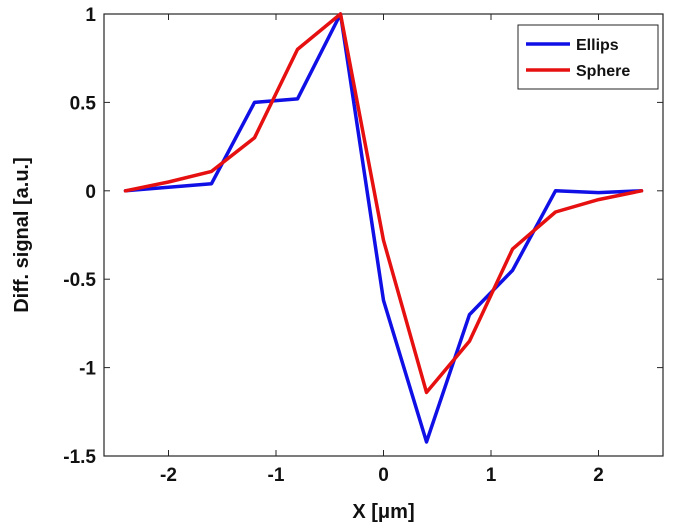  Describe the element at coordinates (491, 475) in the screenshot. I see `x-tick-label: 1` at that location.